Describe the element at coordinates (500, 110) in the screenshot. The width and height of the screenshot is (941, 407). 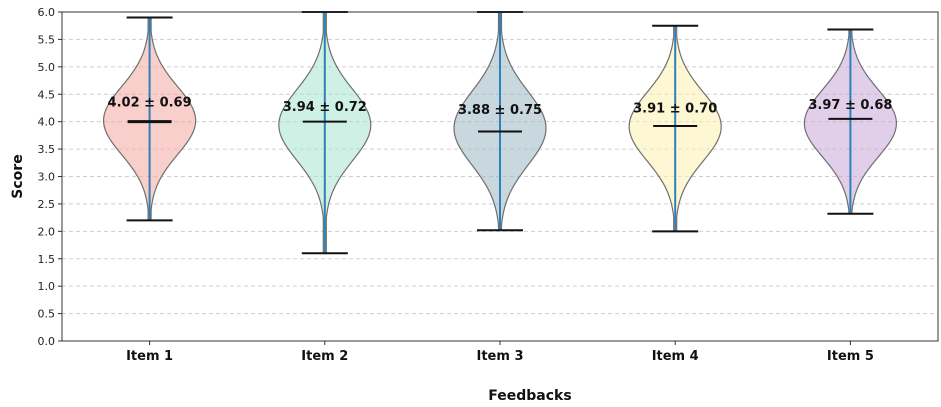
I see `annotation-item-3: 3.88 ± 0.75` at that location.